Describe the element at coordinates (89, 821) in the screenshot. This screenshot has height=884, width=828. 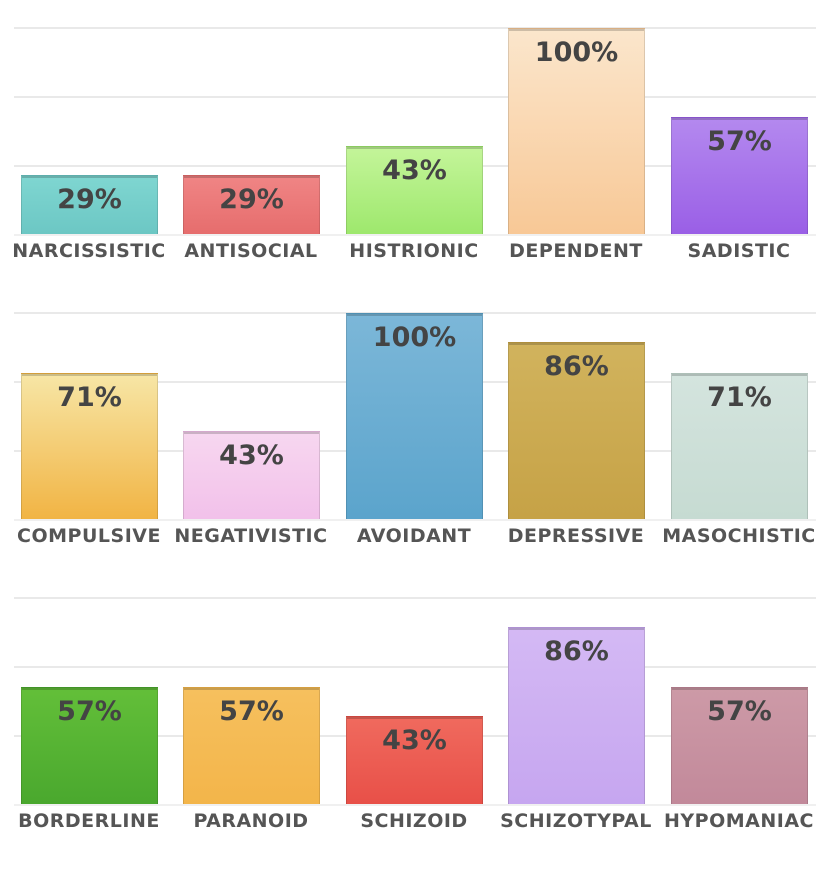
I see `category-label: BORDERLINE` at that location.